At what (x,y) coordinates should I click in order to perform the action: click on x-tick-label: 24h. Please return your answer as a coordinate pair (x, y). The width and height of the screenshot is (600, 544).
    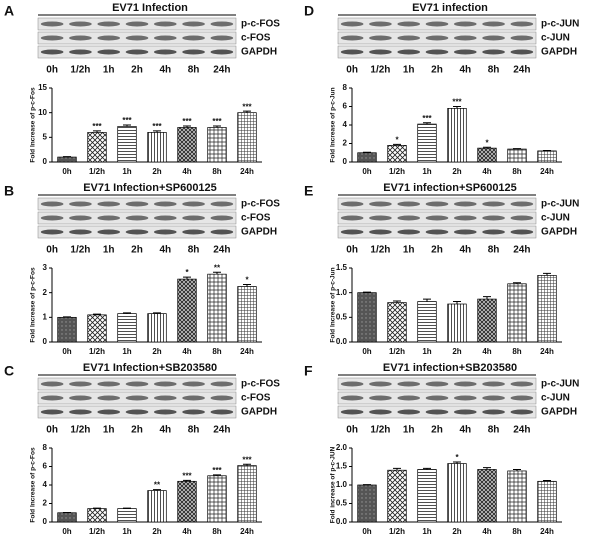
    Looking at the image, I should click on (247, 171).